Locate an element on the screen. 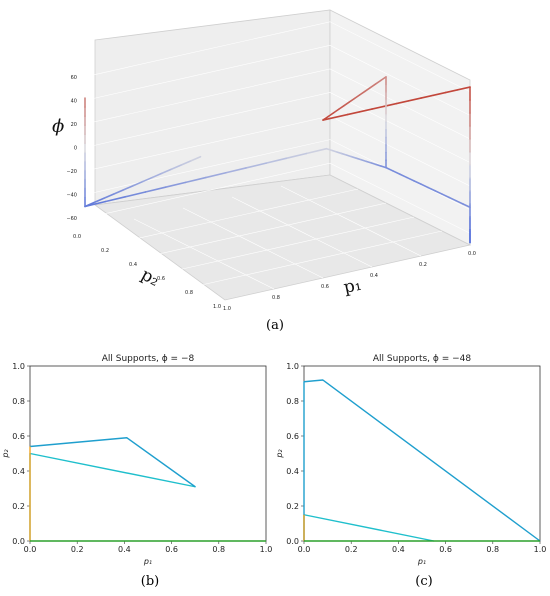  axis-label-p1: p₁ is located at coordinates (352, 286).